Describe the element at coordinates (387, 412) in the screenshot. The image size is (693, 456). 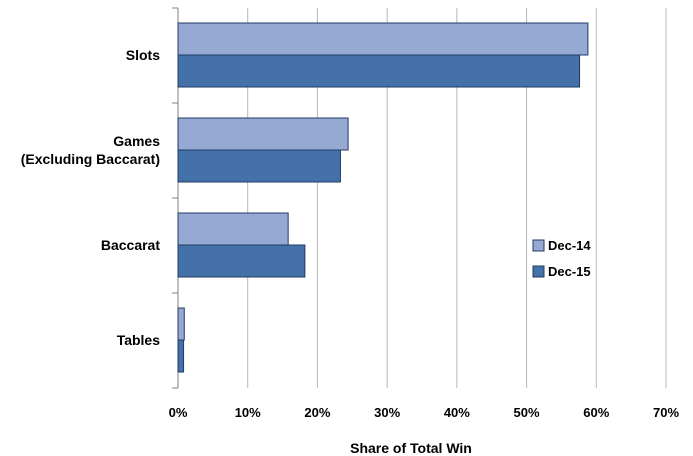
I see `x-tick-label: 30%` at that location.